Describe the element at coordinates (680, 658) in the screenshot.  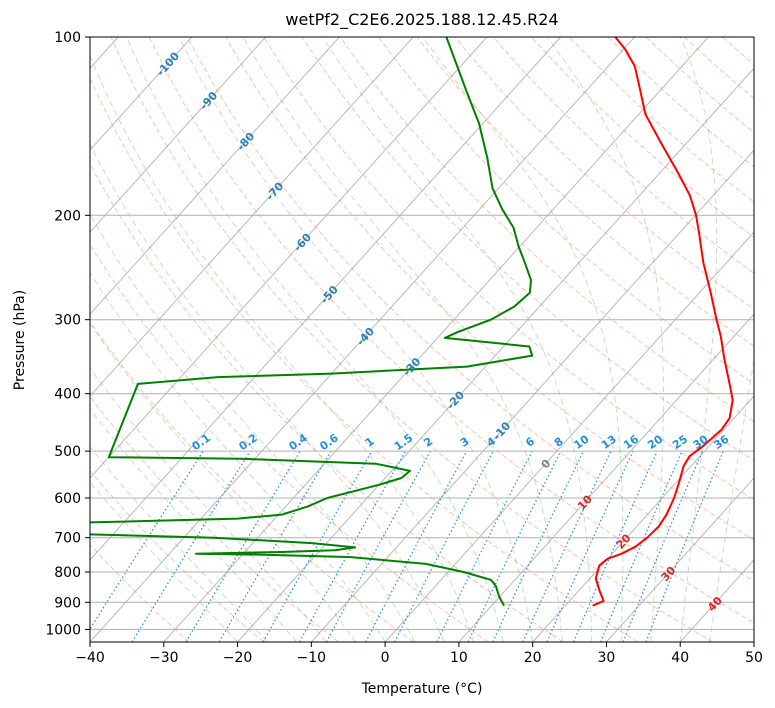
I see `x-tick-label: 40` at that location.